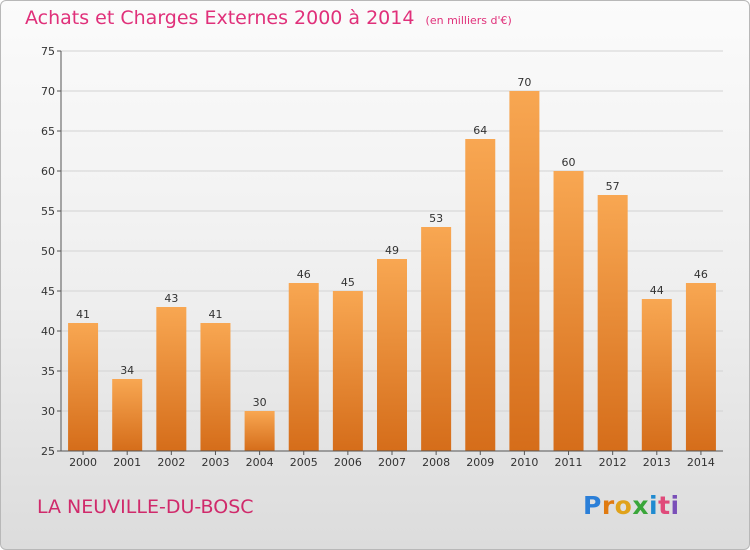 The width and height of the screenshot is (750, 550). I want to click on y-tick-label: 25, so click(48, 451).